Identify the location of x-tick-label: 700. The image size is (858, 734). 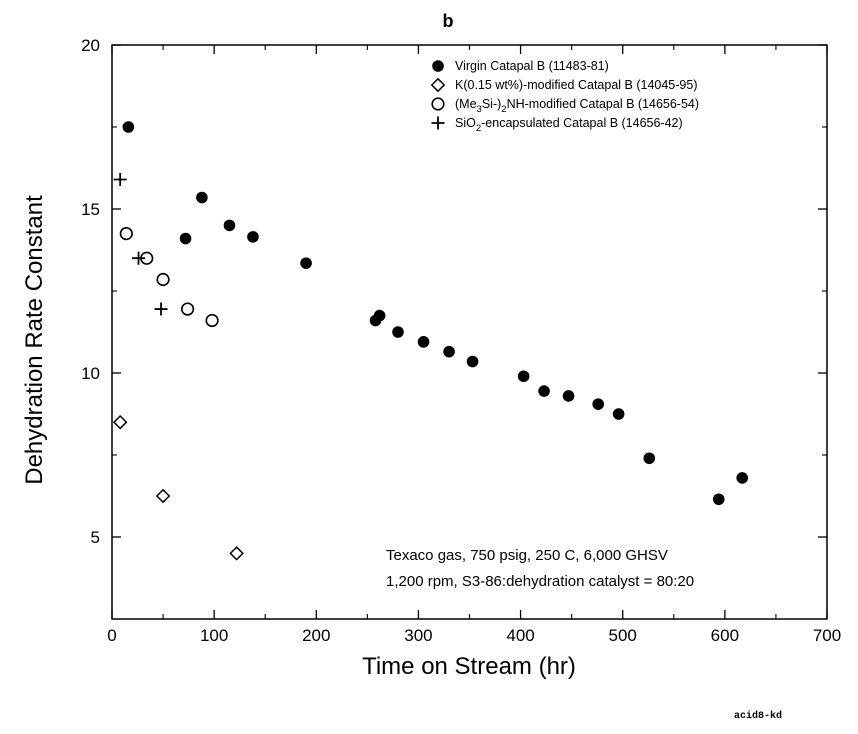
(827, 635).